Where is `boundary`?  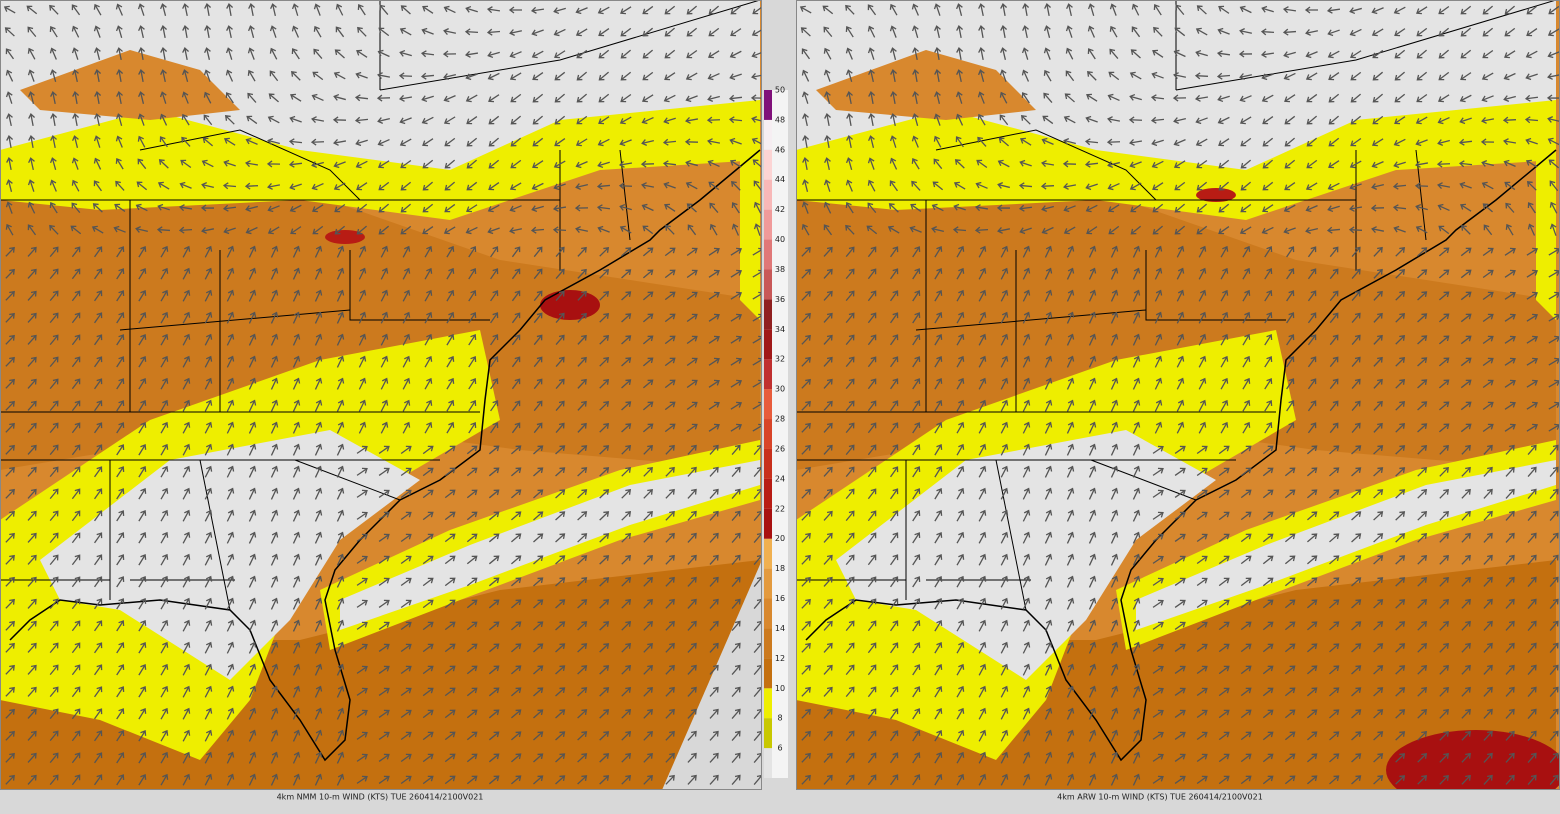
boundary is located at coordinates (1215, 285).